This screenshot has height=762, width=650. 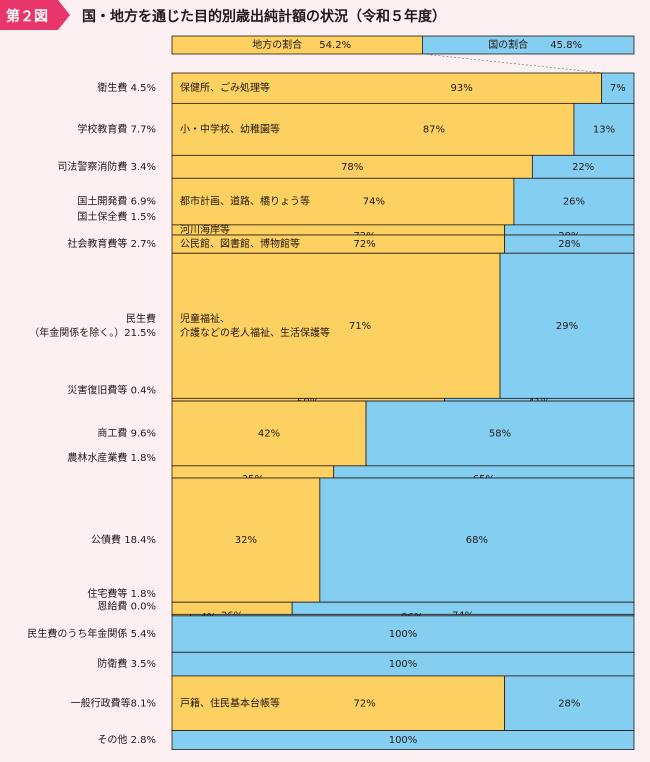 I want to click on value-national-13: 100%, so click(x=403, y=634).